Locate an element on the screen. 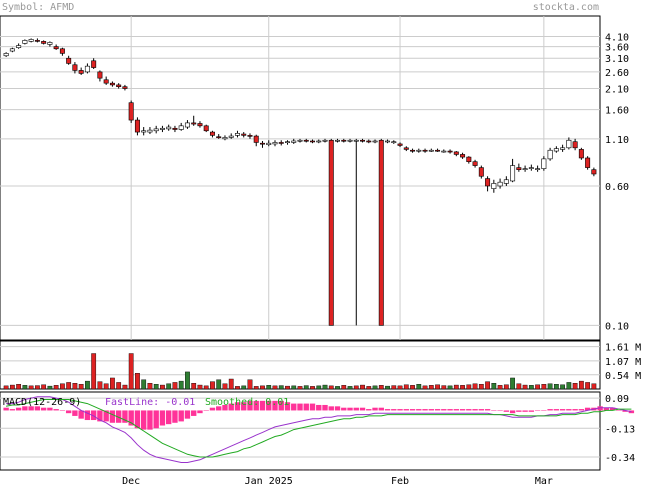  price-tick-label: 4.10 is located at coordinates (617, 37).